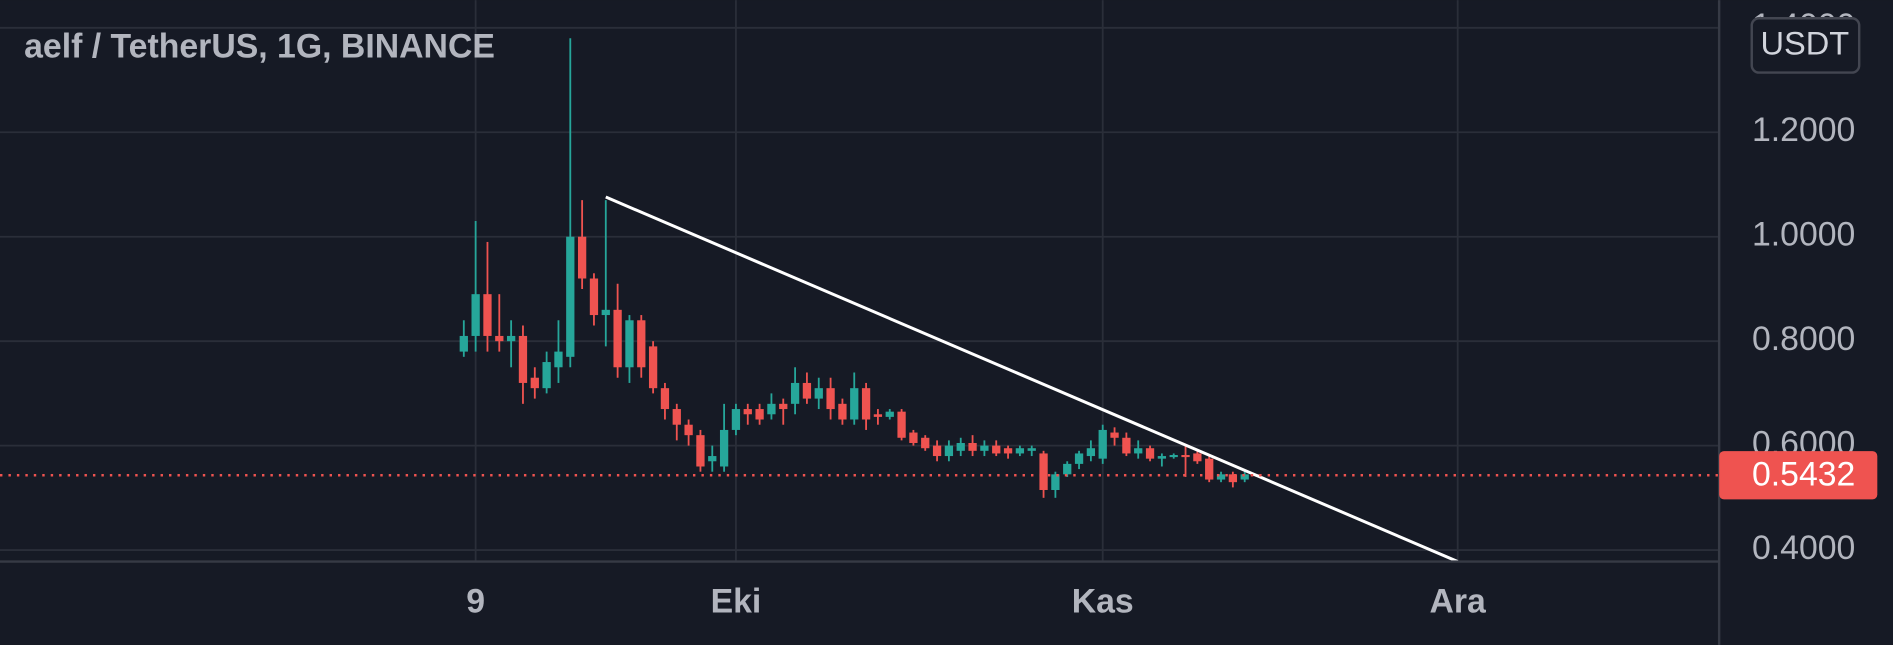 The width and height of the screenshot is (1893, 645). I want to click on x-tick-label: Kas, so click(1103, 602).